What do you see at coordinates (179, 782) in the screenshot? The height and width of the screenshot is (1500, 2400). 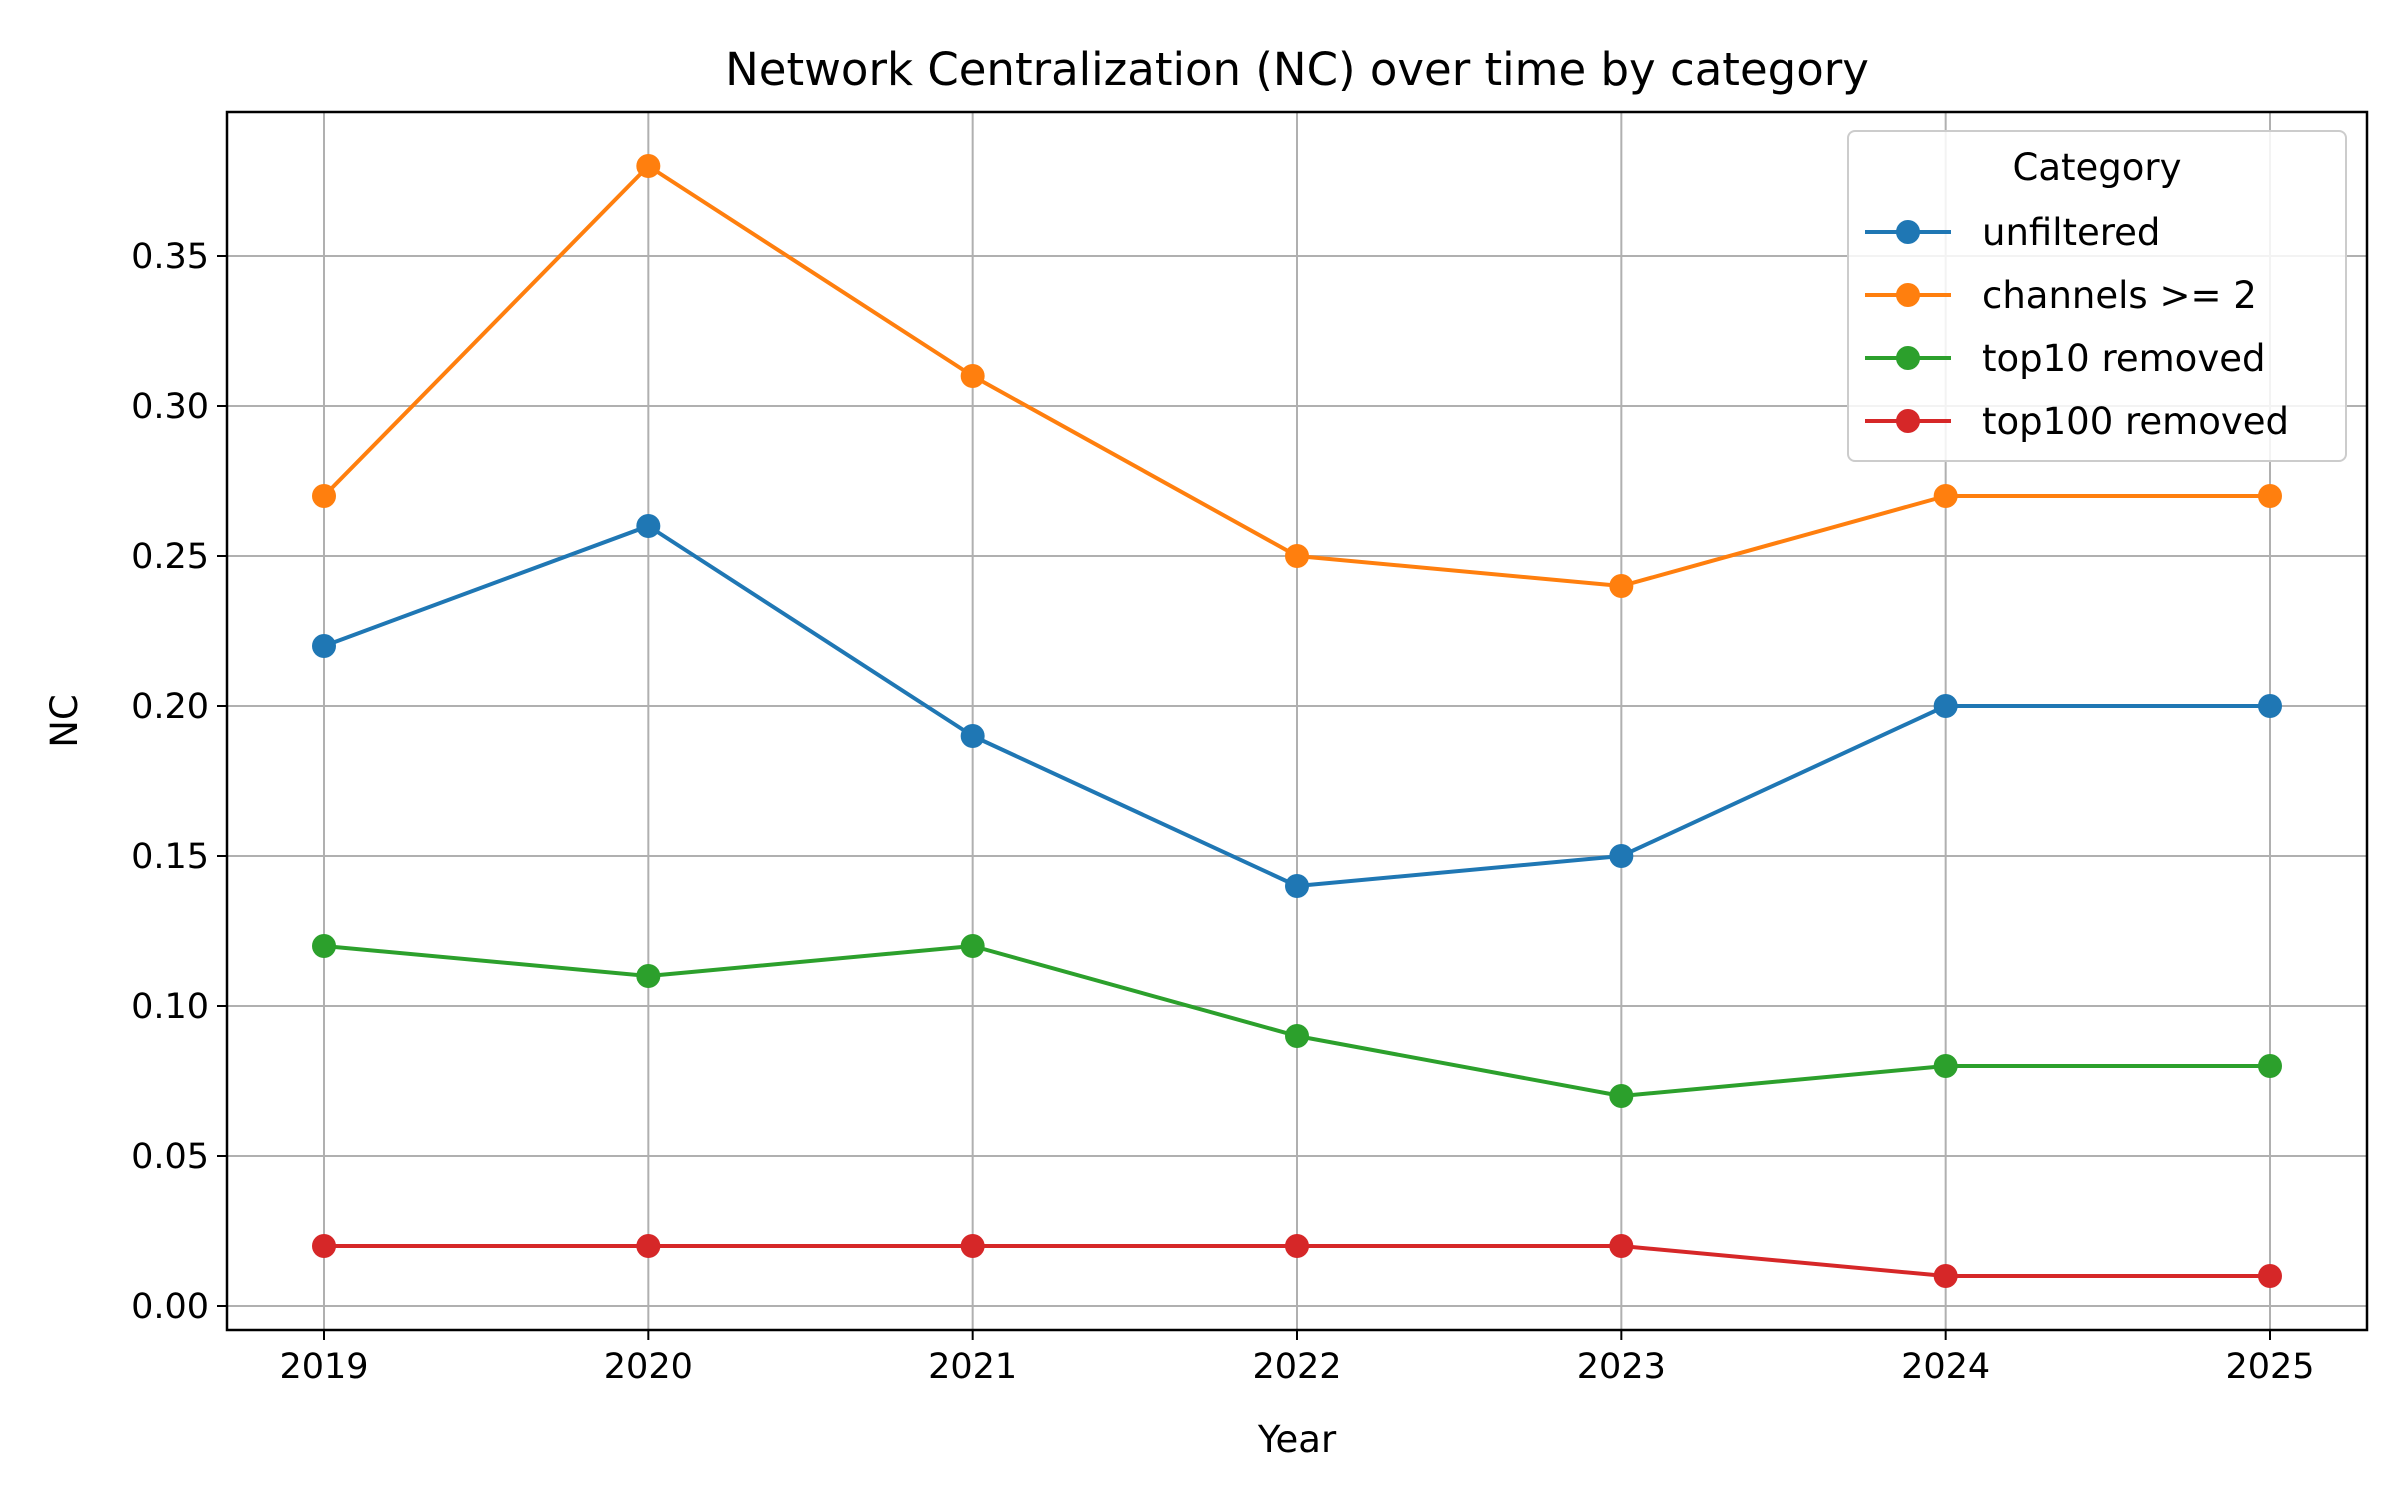 I see `y-axis: 0.00 0.05 0.10 0.15 0.20 0.25 0.30 0.35` at bounding box center [179, 782].